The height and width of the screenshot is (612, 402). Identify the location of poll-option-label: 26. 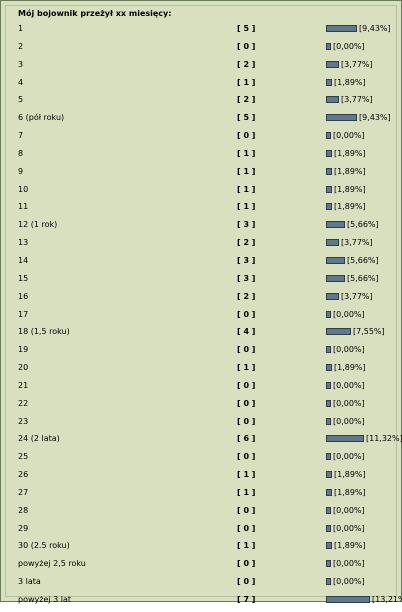
(23, 475).